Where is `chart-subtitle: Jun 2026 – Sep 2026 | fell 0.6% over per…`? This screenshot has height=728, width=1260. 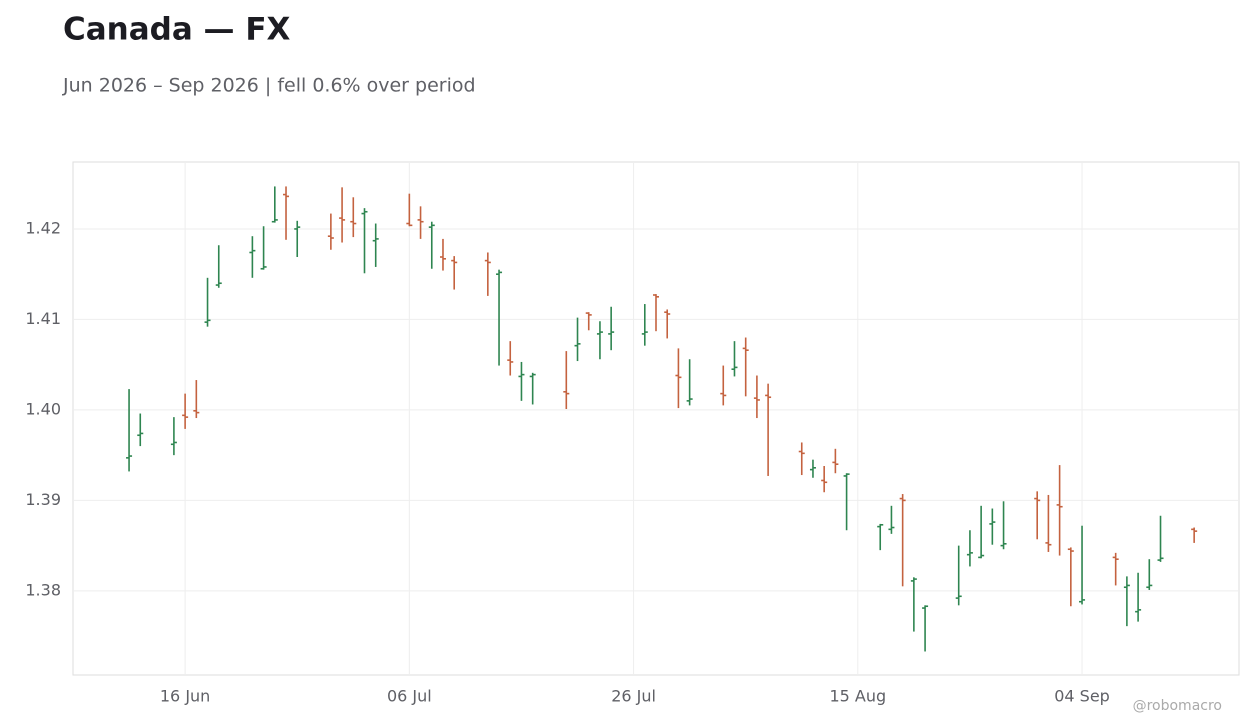 chart-subtitle: Jun 2026 – Sep 2026 | fell 0.6% over per… is located at coordinates (269, 86).